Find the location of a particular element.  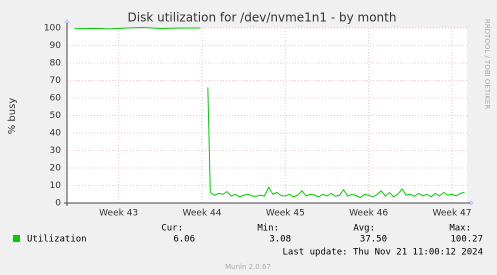

x-tick-label: Week 43 is located at coordinates (118, 214).